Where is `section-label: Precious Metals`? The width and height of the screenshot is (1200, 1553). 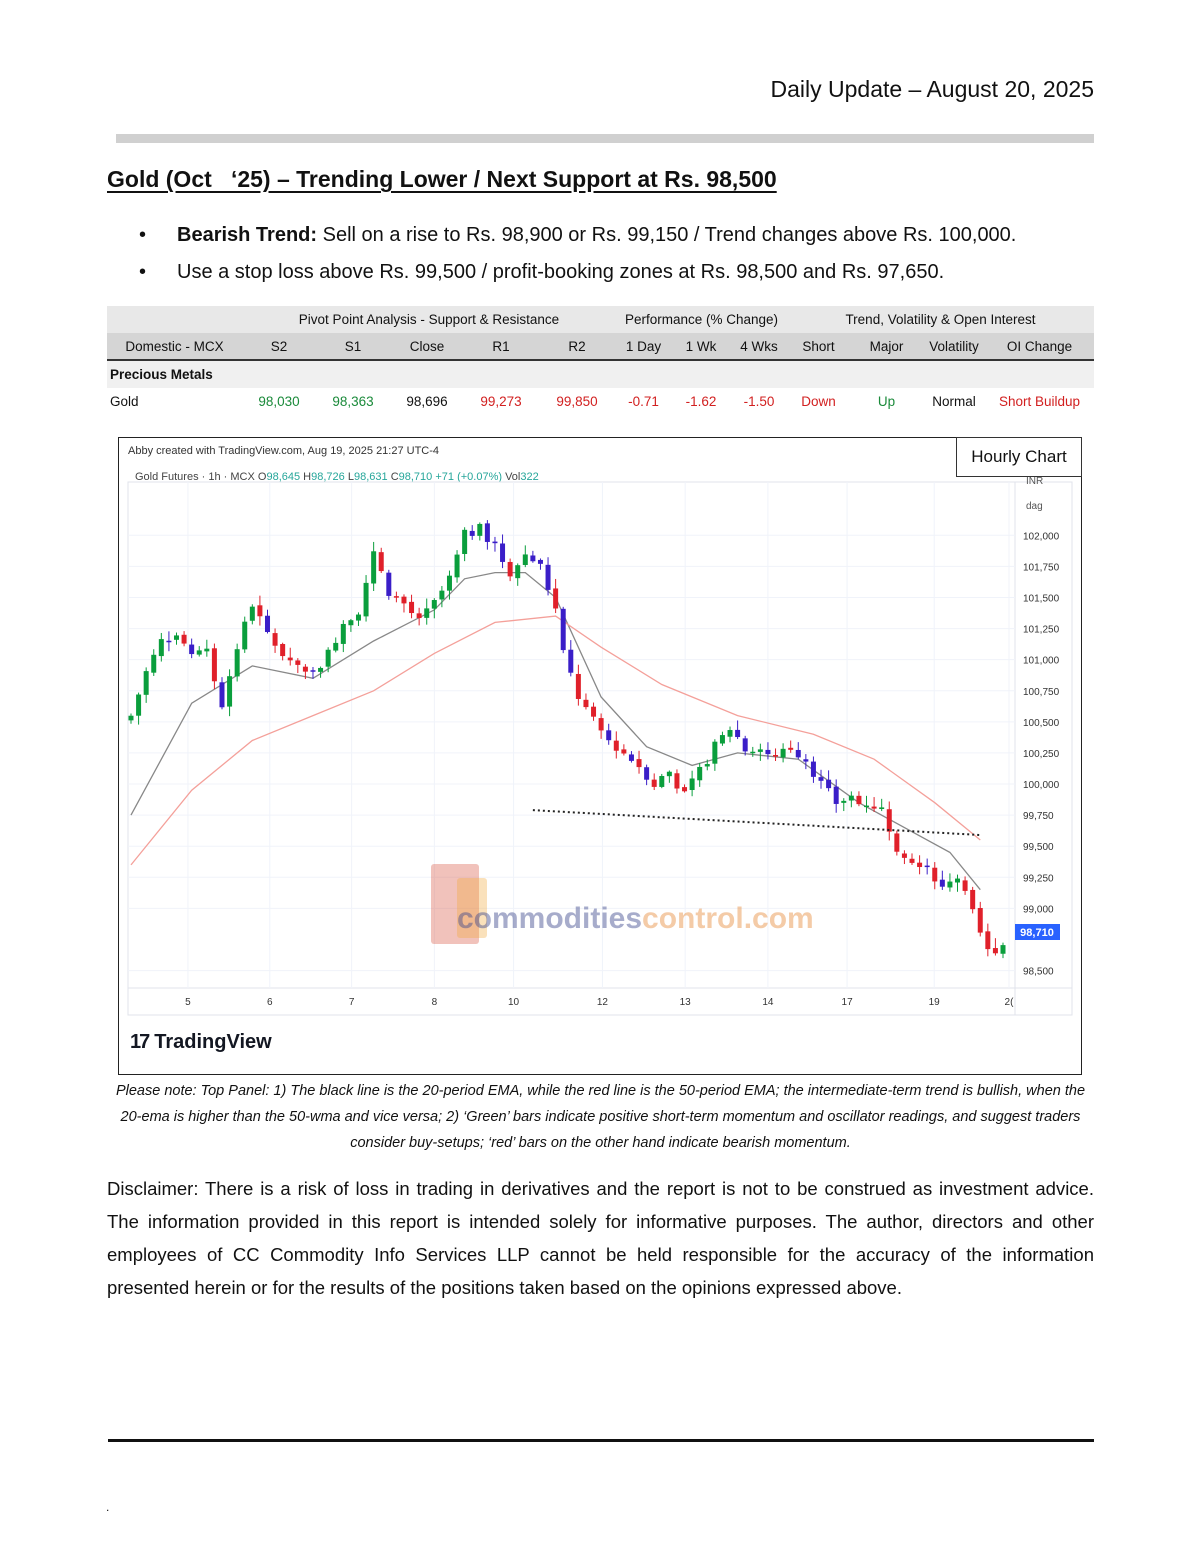
section-label: Precious Metals is located at coordinates (600, 374).